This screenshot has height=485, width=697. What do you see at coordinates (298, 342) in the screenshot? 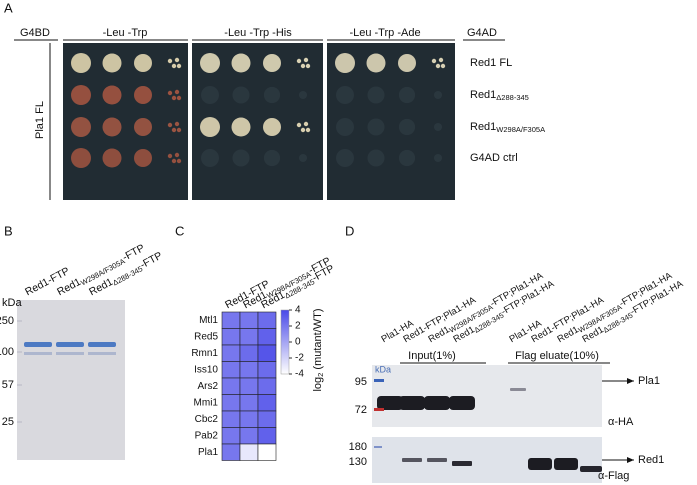
I see `colorbar-tick-label: 0` at bounding box center [298, 342].